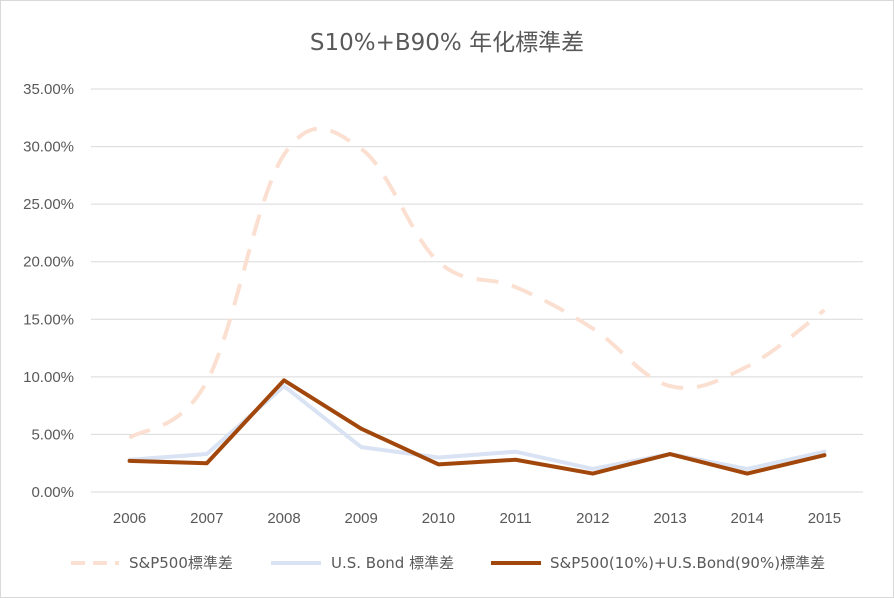 This screenshot has height=598, width=894. What do you see at coordinates (48, 319) in the screenshot?
I see `y-tick-label: 15.00%` at bounding box center [48, 319].